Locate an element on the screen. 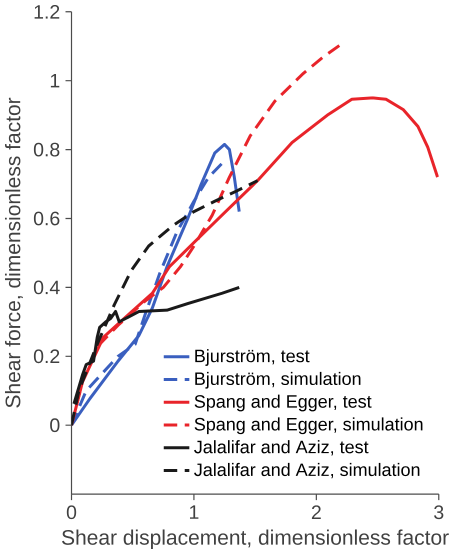  legend-label: Bjurström, test is located at coordinates (252, 357).